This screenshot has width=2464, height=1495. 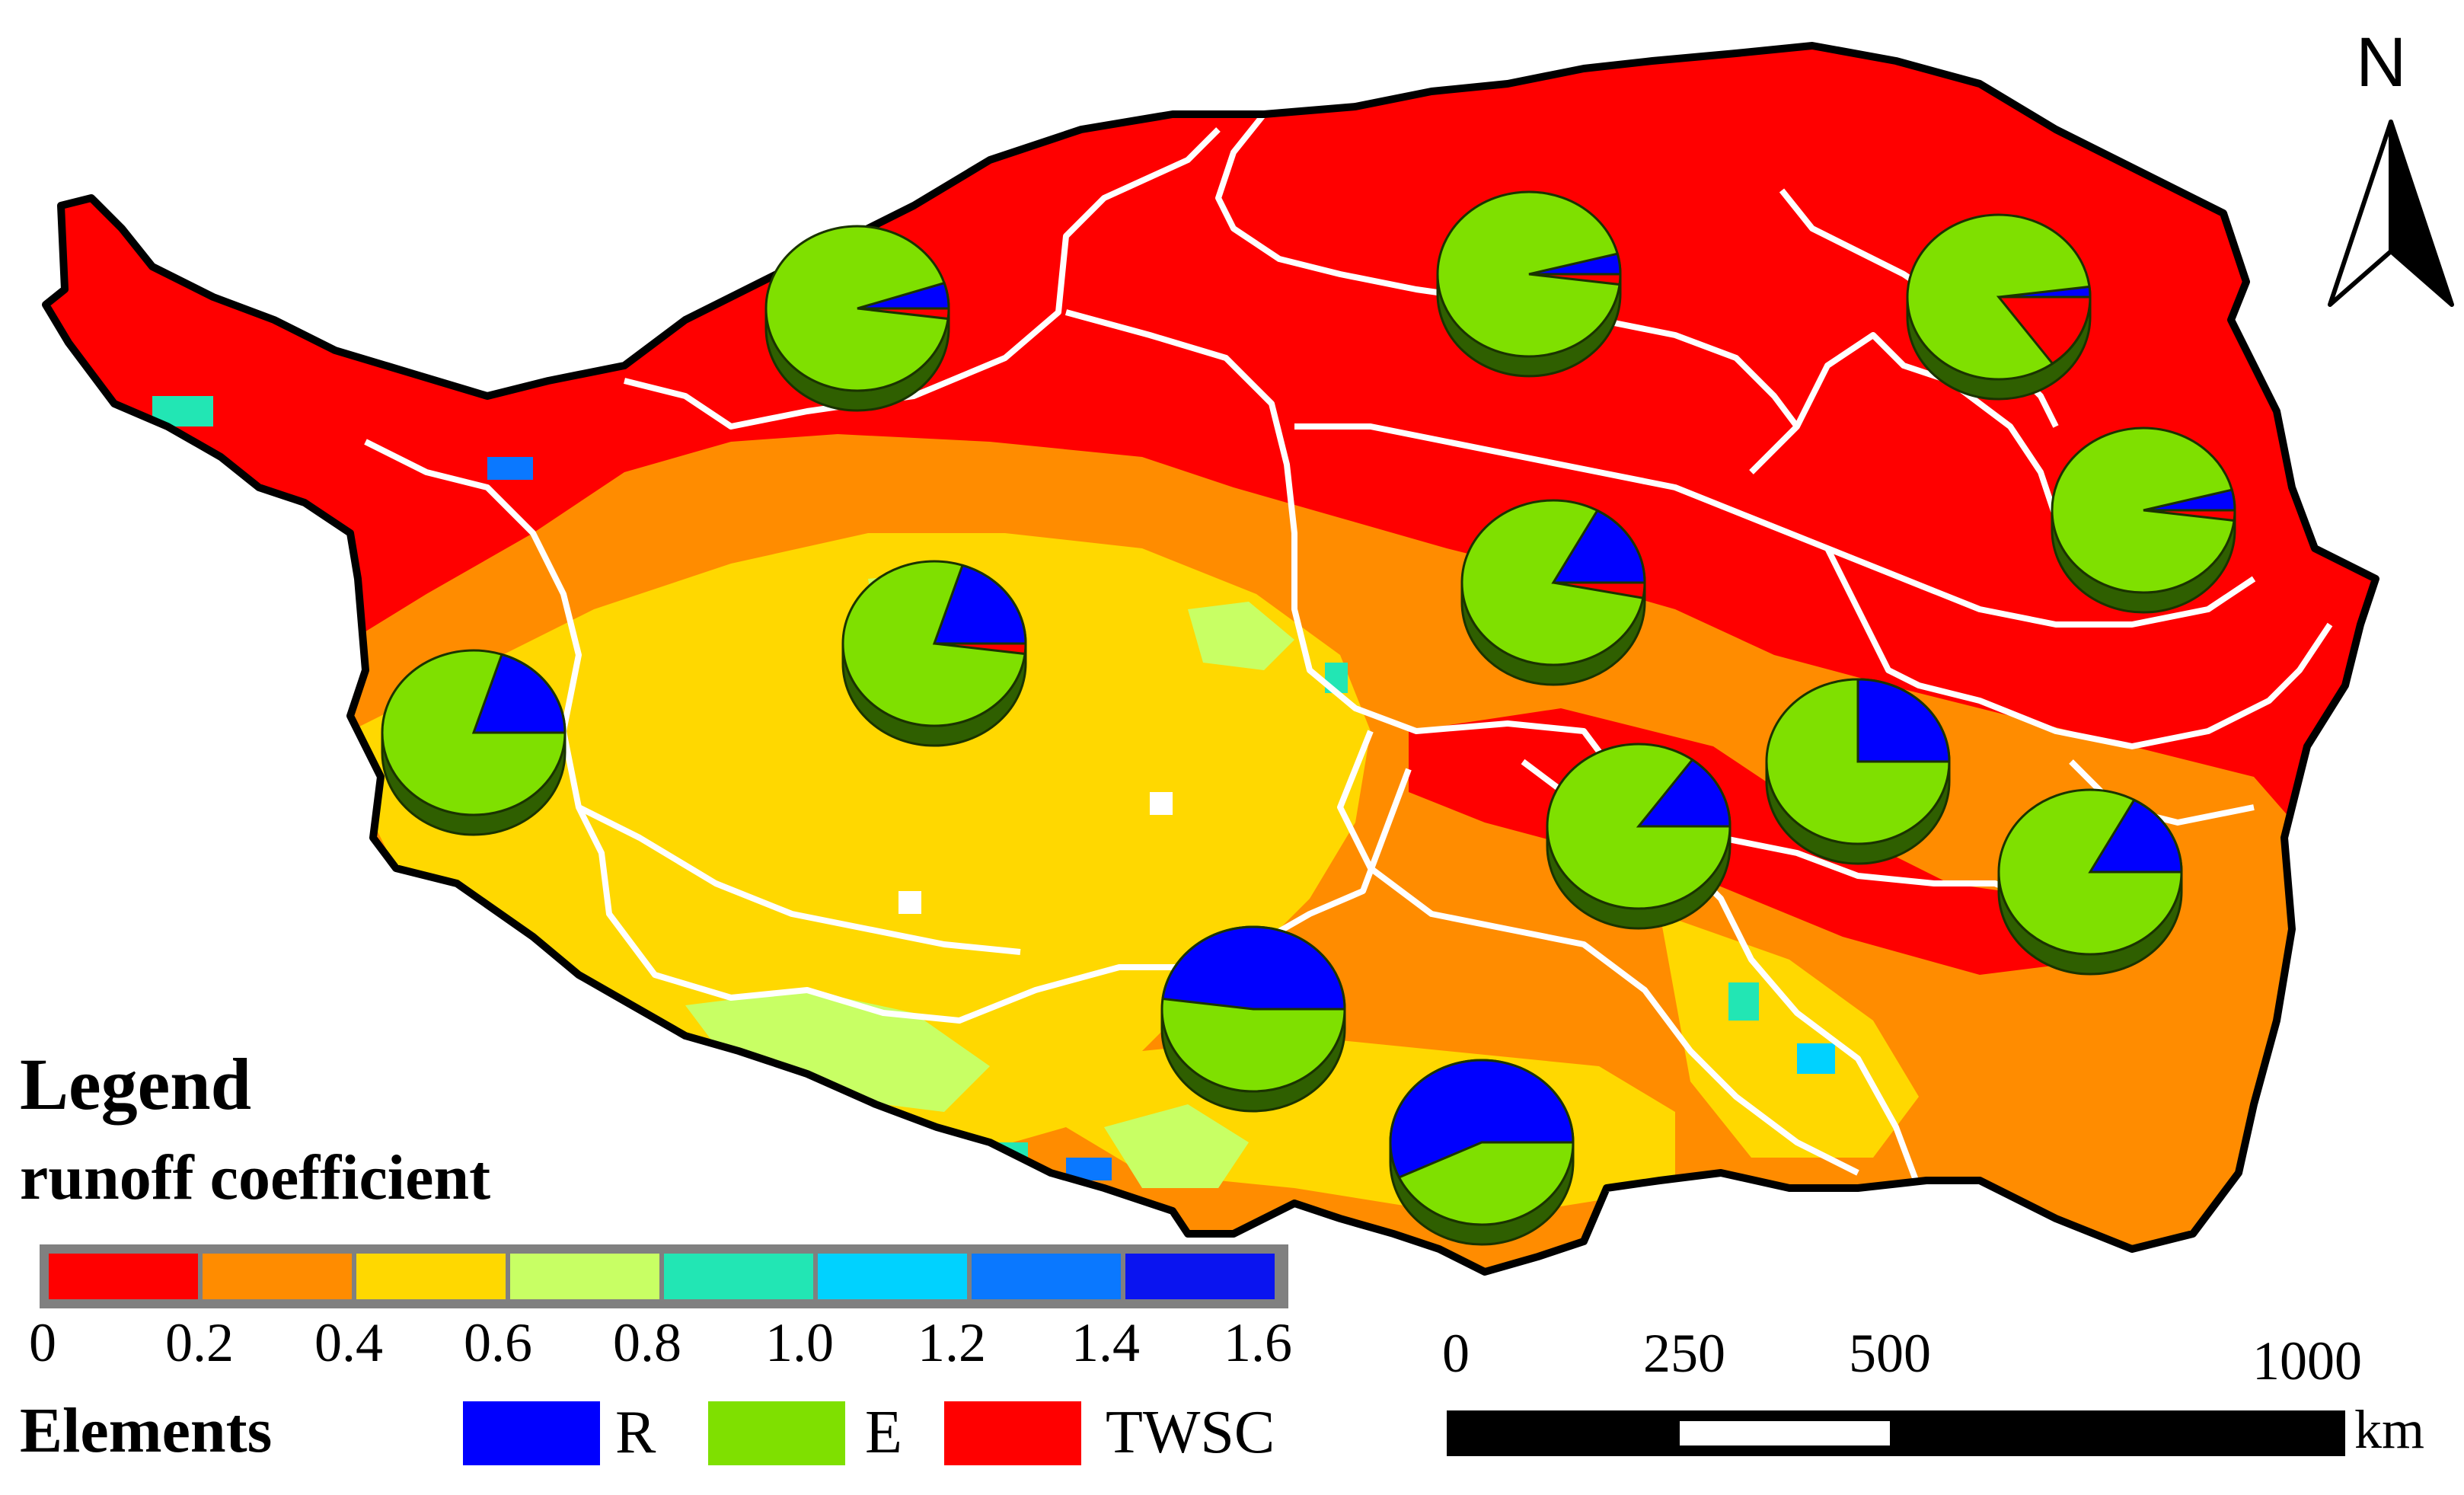 I want to click on elements-label: Elements, so click(x=146, y=1430).